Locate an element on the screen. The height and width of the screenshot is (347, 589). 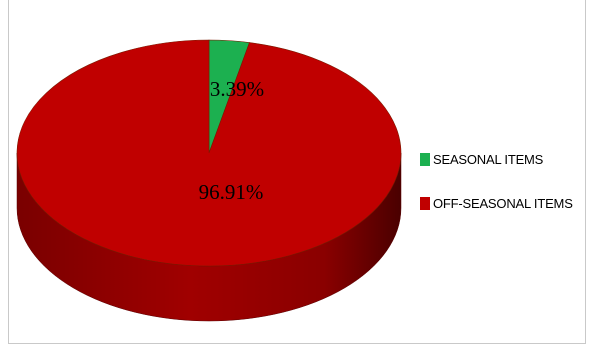
legend: SEASONAL ITEMS OFF-SEASONAL ITEMS is located at coordinates (496, 193).